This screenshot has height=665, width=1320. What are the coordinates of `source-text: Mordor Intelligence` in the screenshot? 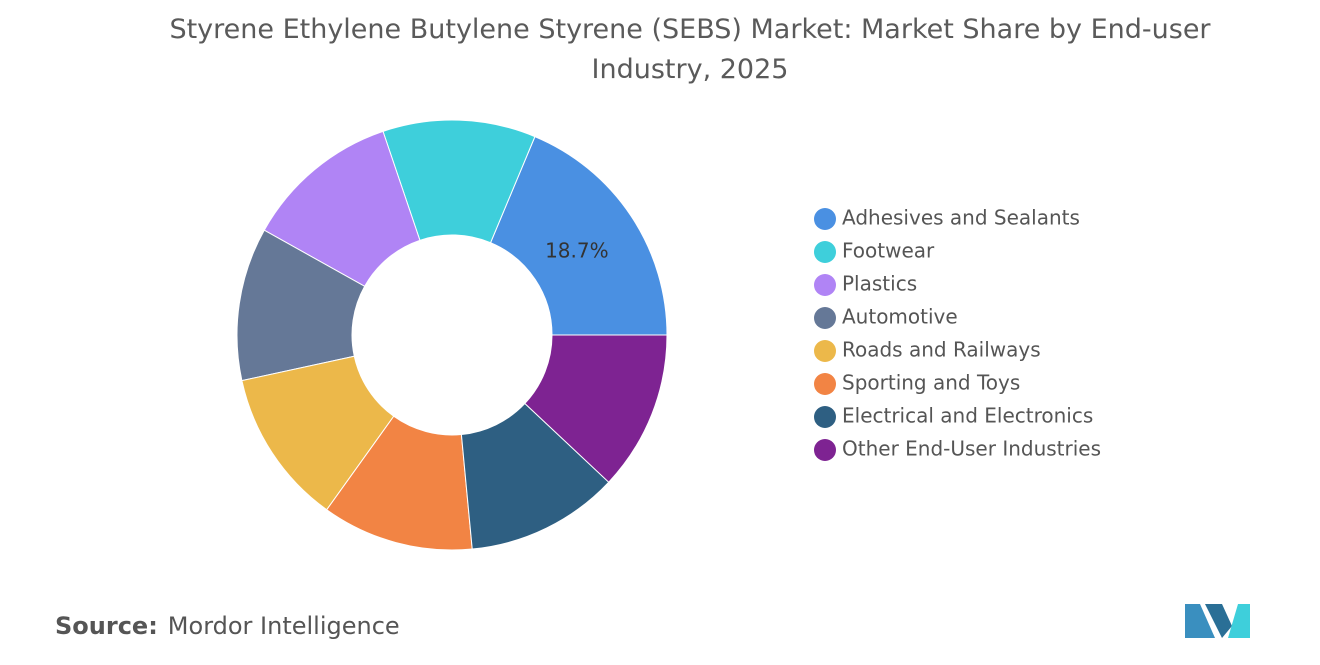 It's located at (283, 626).